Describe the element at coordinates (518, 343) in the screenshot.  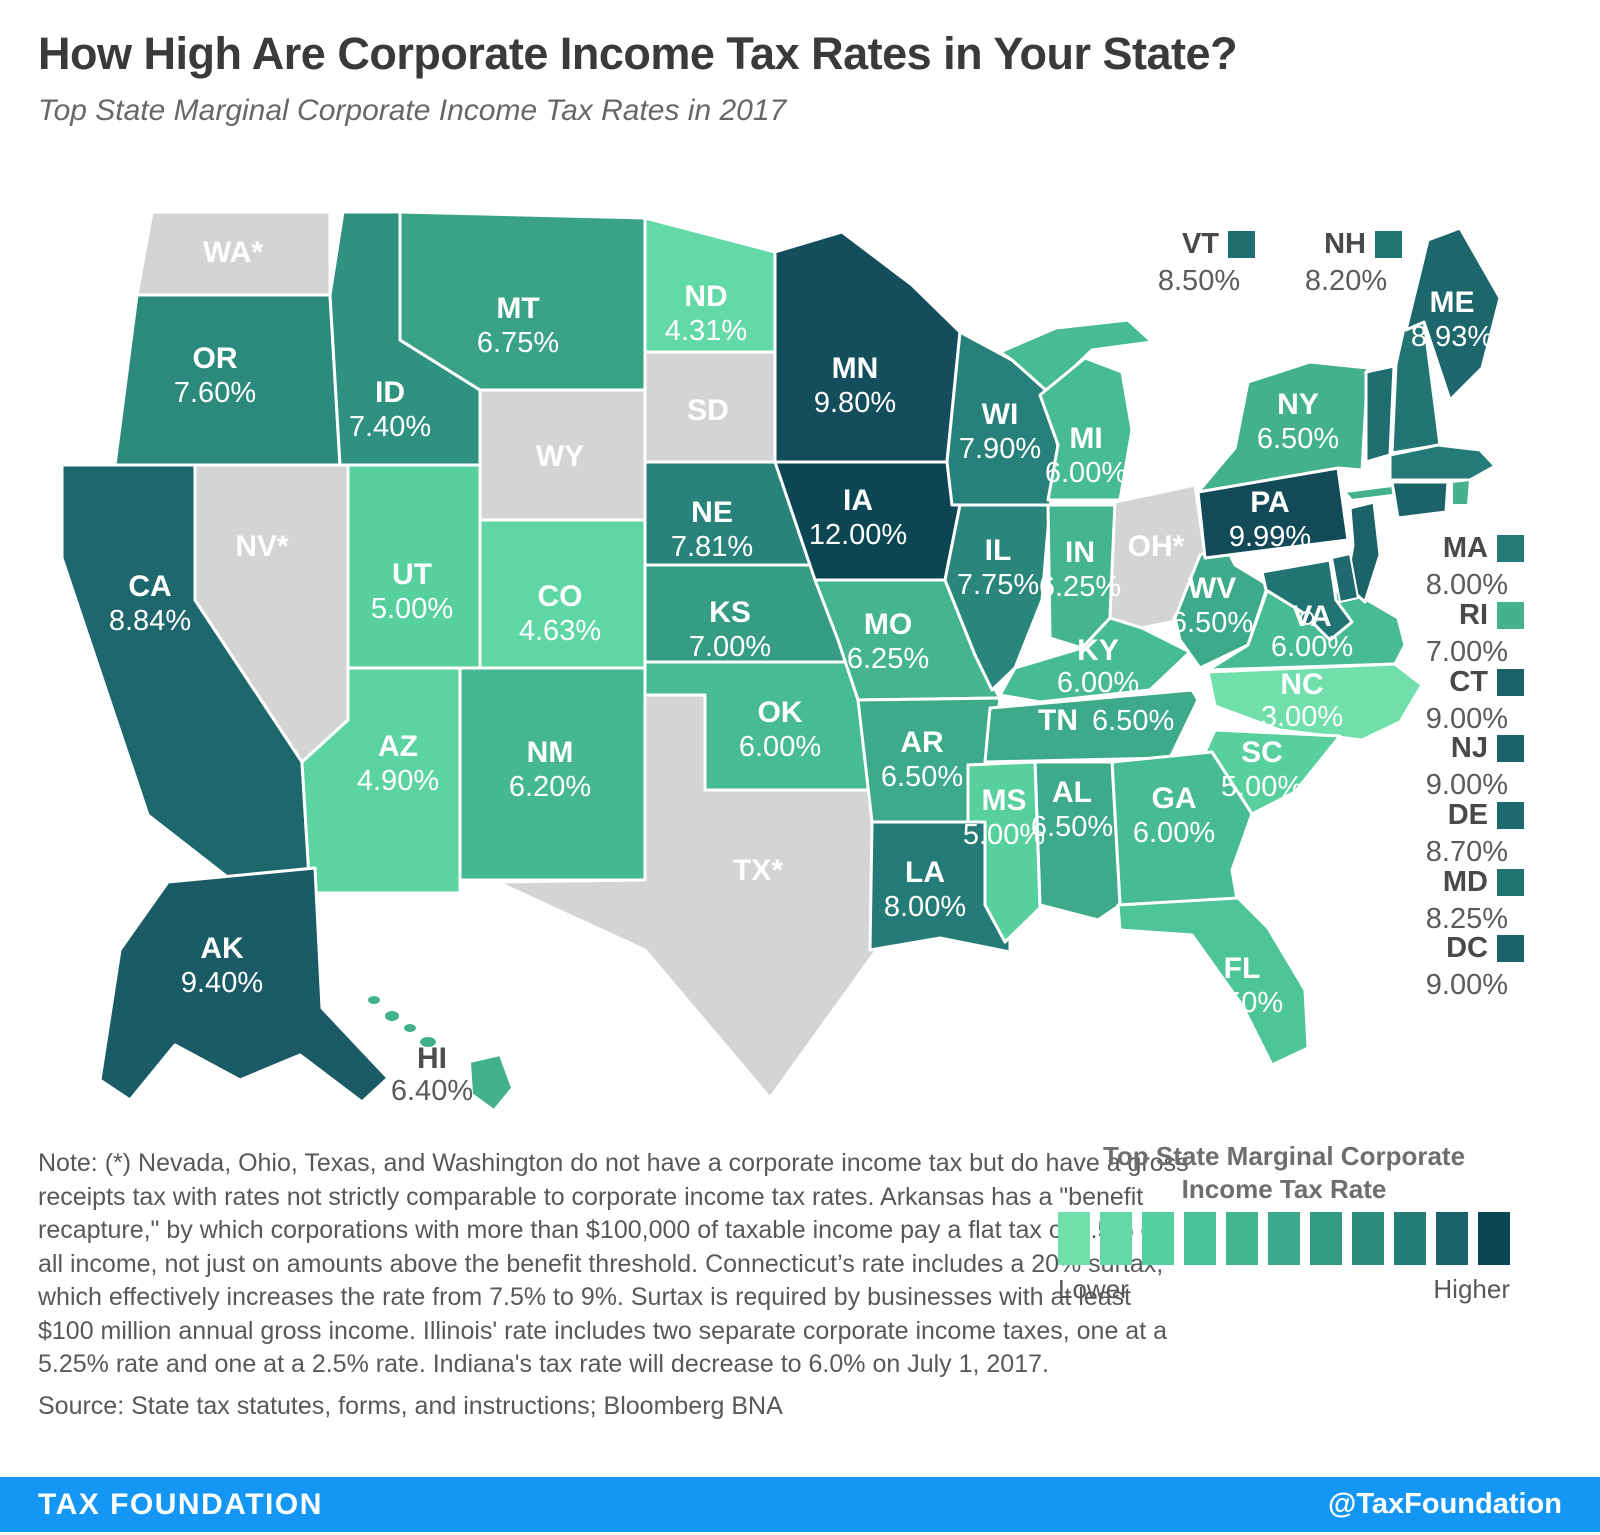
I see `state-mt-rate: 6.75%` at that location.